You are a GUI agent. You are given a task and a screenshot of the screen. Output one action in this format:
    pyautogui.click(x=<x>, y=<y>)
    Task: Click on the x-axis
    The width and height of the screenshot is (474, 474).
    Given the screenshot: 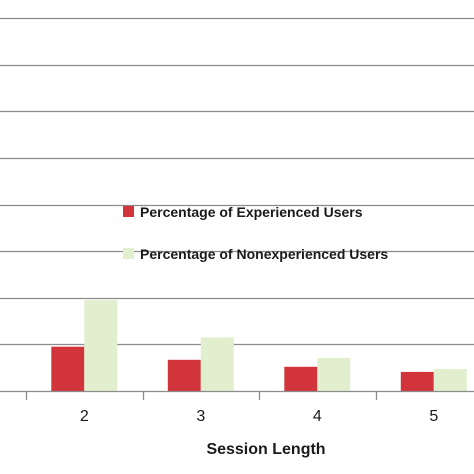 What is the action you would take?
    pyautogui.click(x=237, y=395)
    